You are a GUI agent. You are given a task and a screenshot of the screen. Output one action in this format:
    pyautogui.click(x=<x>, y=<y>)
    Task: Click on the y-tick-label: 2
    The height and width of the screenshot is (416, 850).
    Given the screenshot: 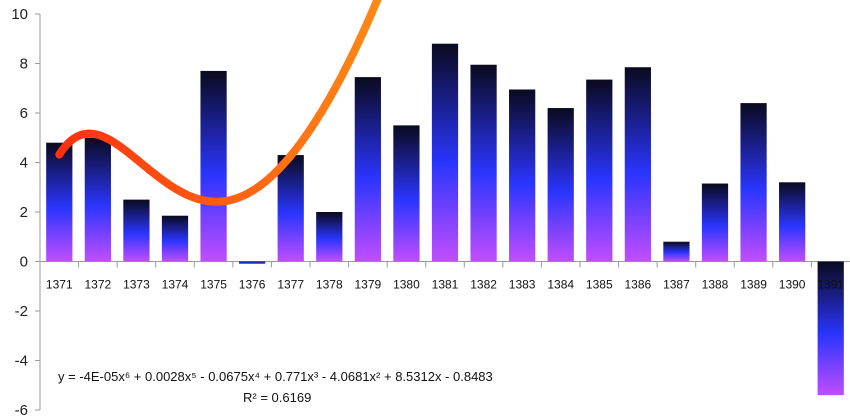 What is the action you would take?
    pyautogui.click(x=24, y=212)
    